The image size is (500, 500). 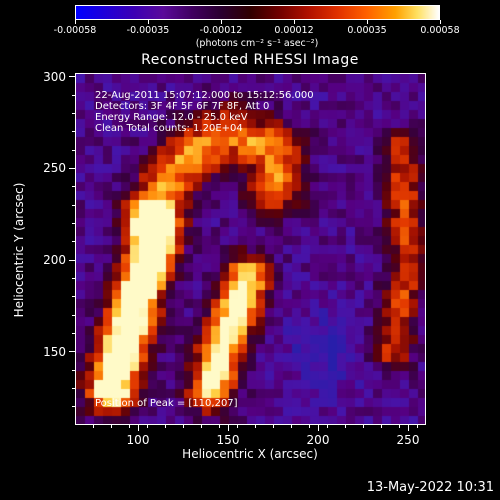 What do you see at coordinates (294, 30) in the screenshot?
I see `colorbar-tick-label: 0.00012` at bounding box center [294, 30].